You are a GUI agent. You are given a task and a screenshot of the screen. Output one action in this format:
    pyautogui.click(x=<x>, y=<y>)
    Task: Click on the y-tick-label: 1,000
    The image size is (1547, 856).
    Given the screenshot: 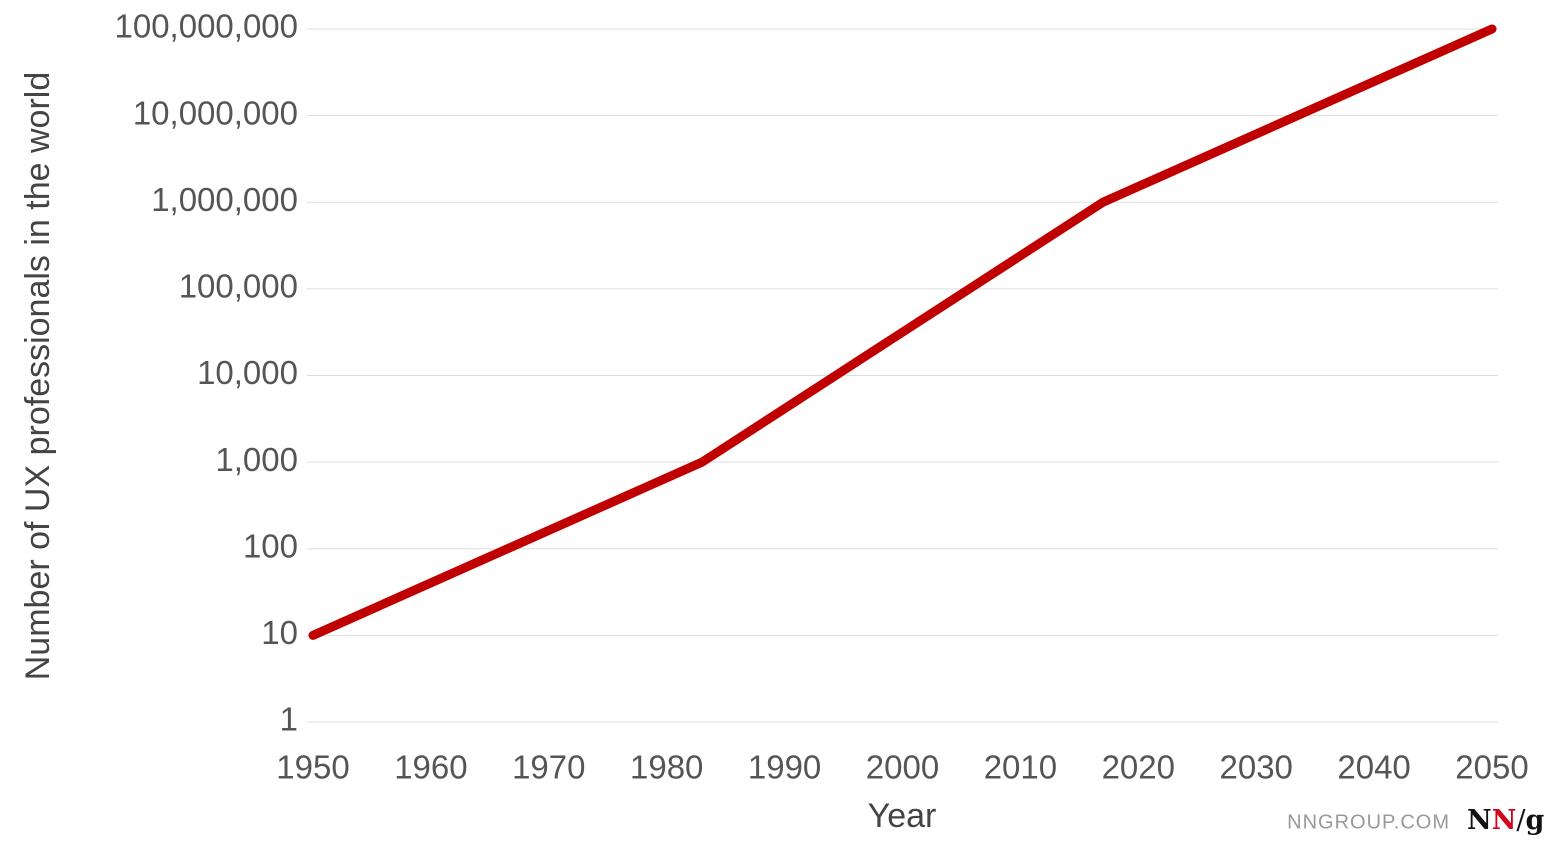 What is the action you would take?
    pyautogui.click(x=256, y=459)
    